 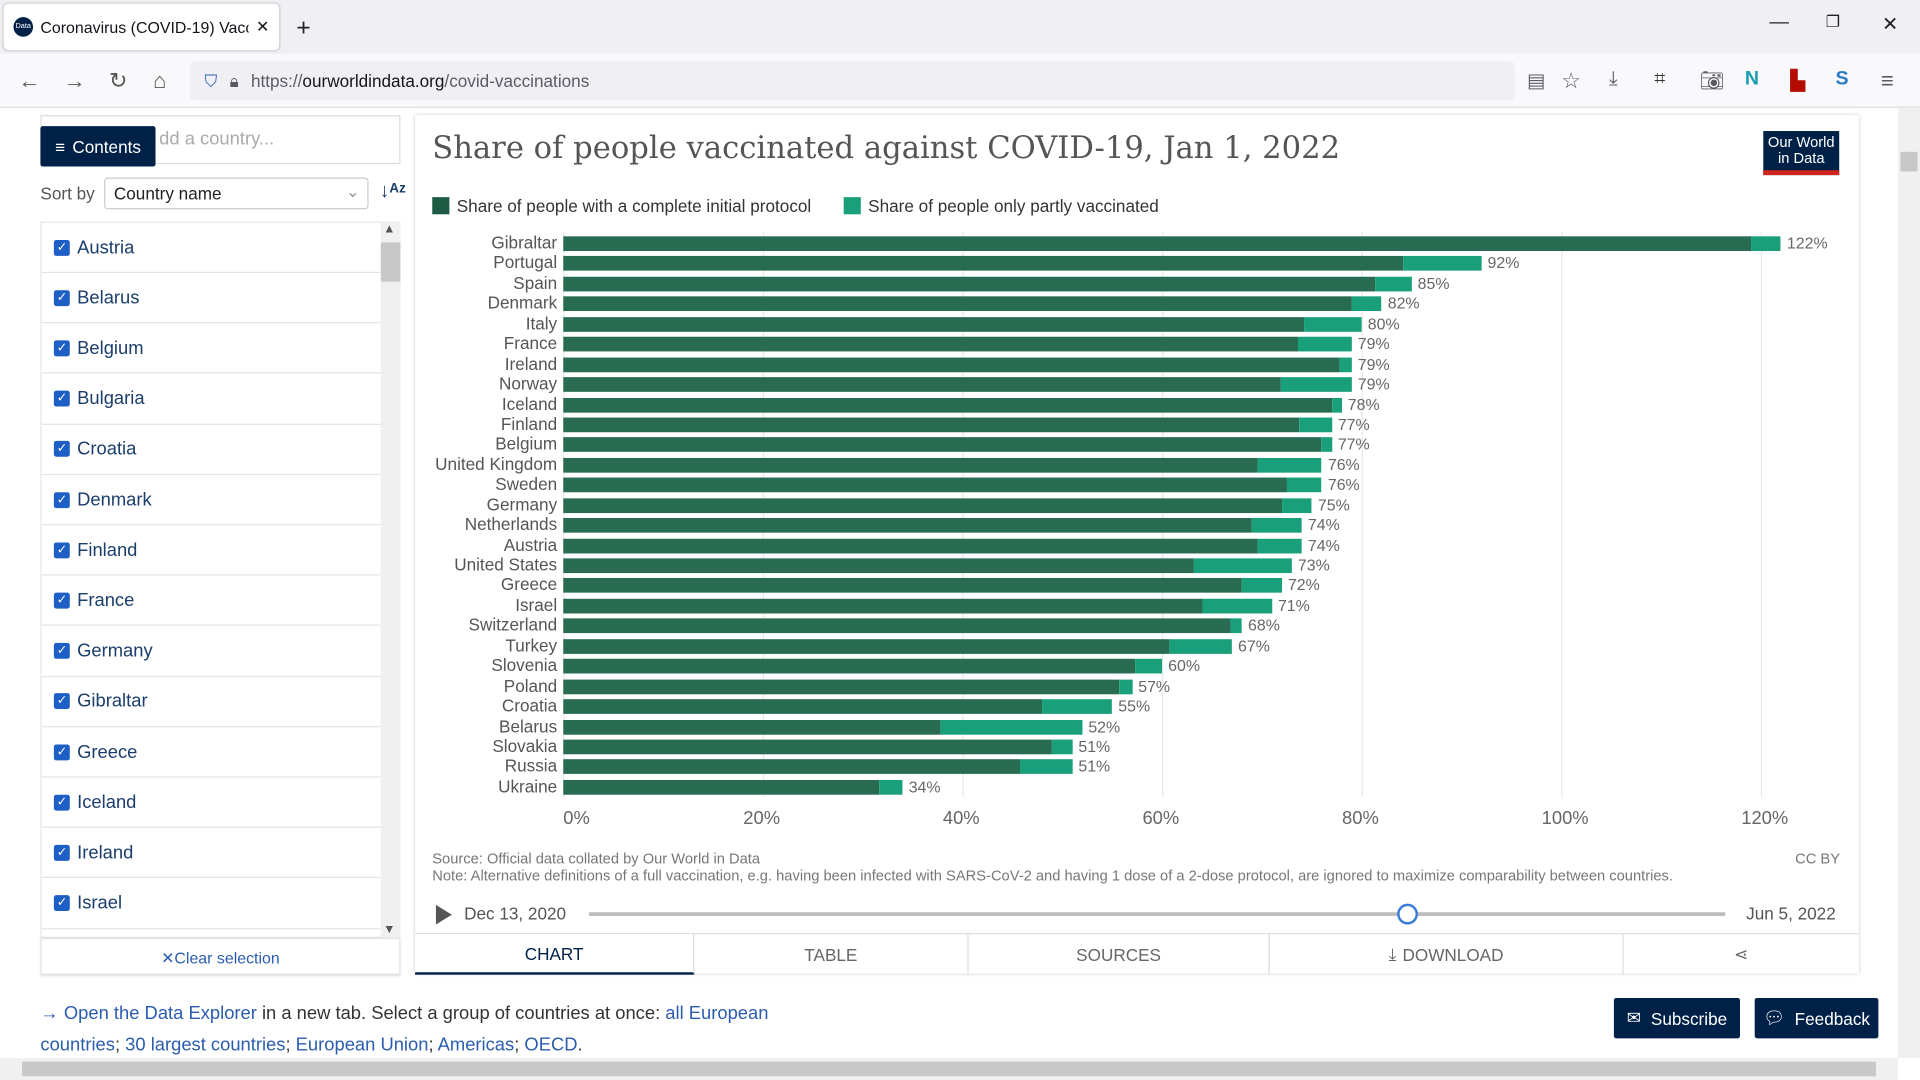 What do you see at coordinates (205, 1045) in the screenshot?
I see `link-30-largest: 30 largest countries` at bounding box center [205, 1045].